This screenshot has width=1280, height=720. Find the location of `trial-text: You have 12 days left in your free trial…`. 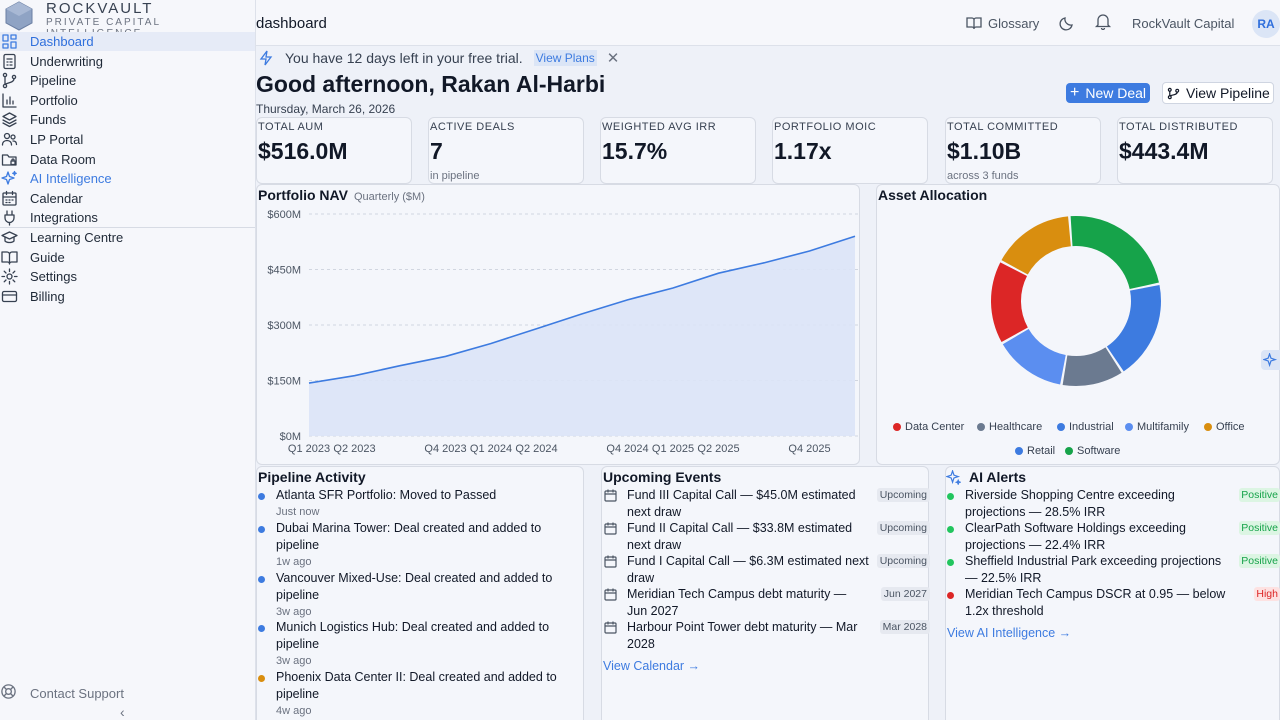

trial-text: You have 12 days left in your free trial… is located at coordinates (404, 58).